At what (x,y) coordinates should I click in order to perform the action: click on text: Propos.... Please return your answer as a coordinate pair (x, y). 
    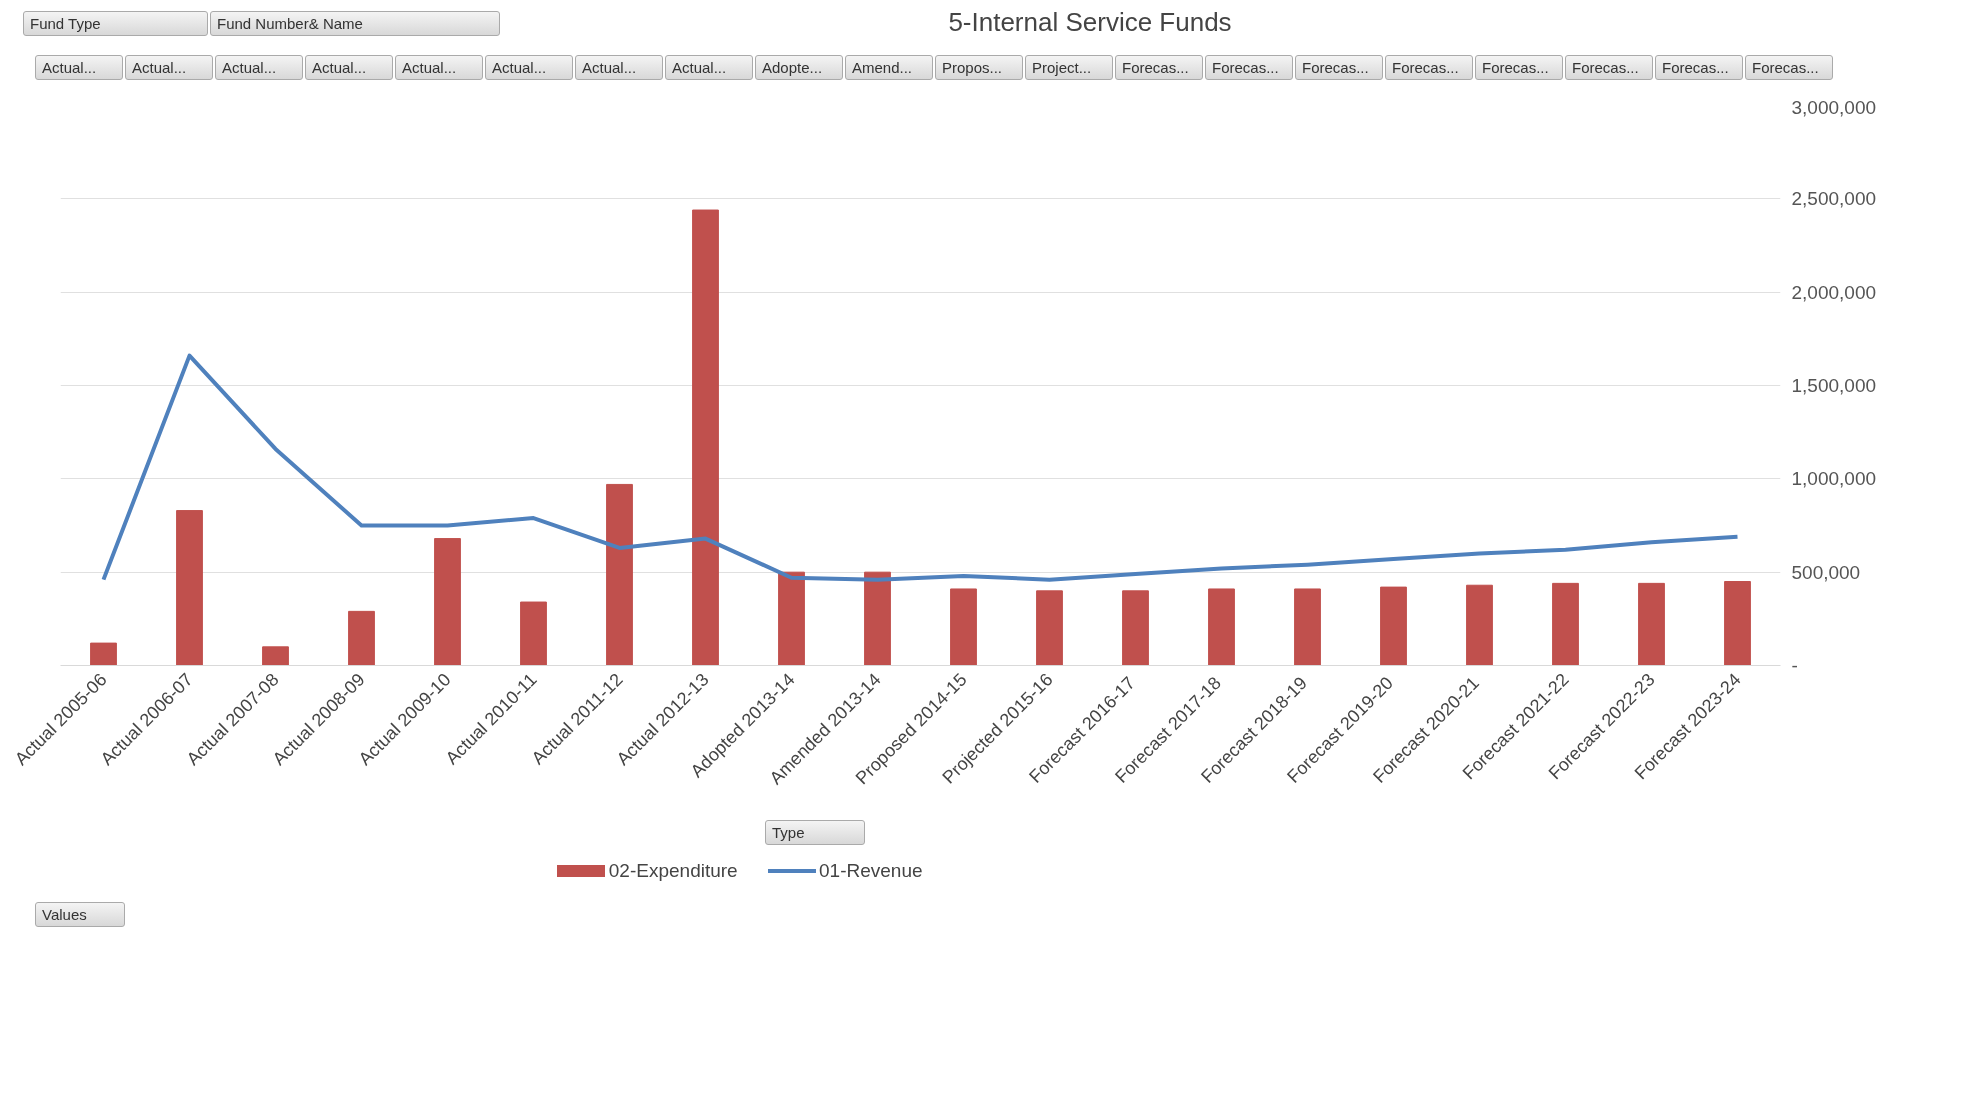
    Looking at the image, I should click on (979, 67).